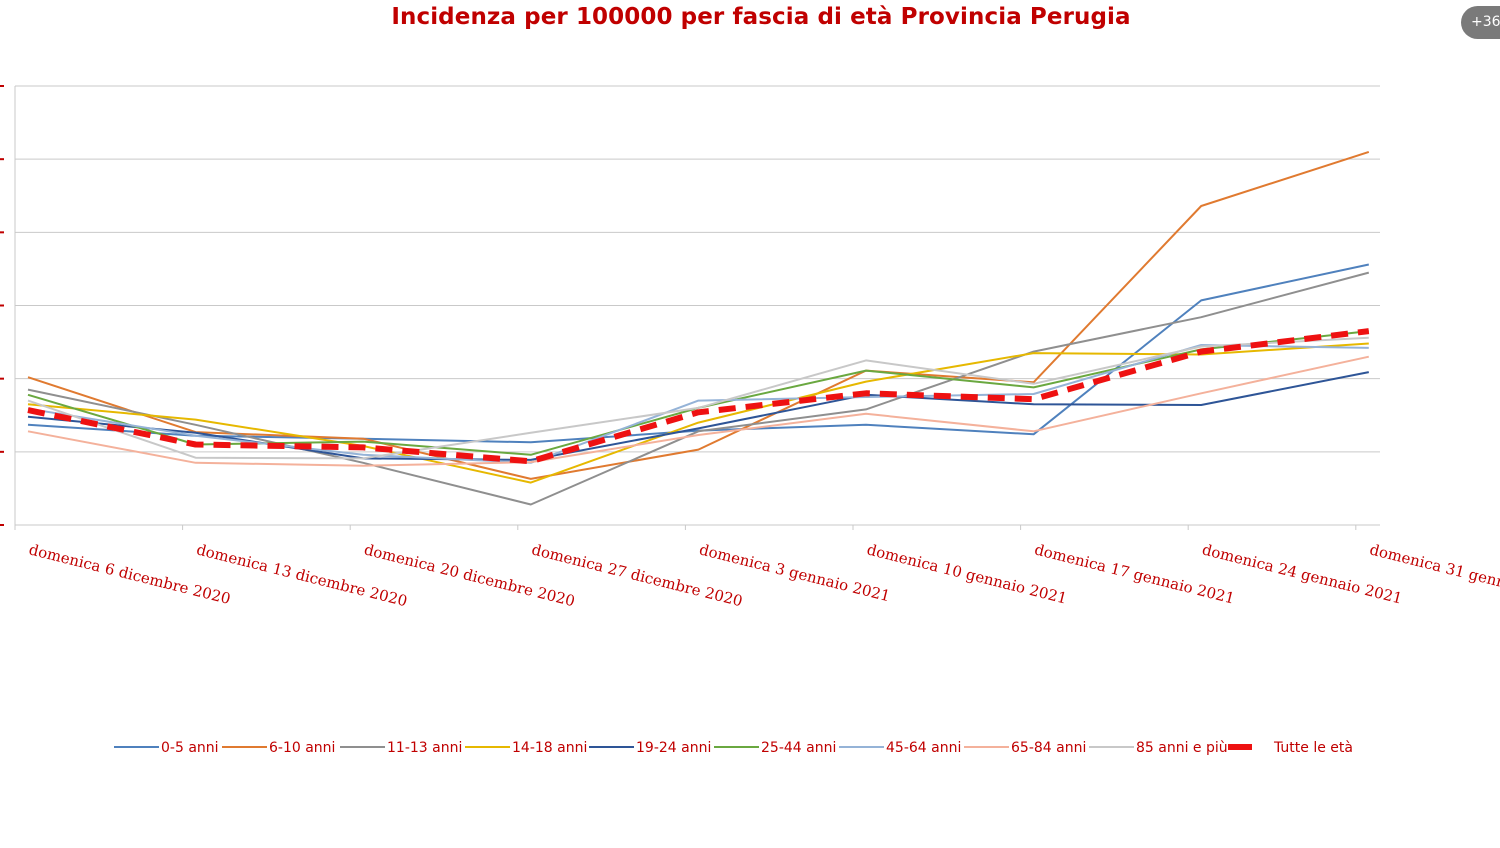  What do you see at coordinates (1313, 748) in the screenshot?
I see `legend-label: Tutte le età` at bounding box center [1313, 748].